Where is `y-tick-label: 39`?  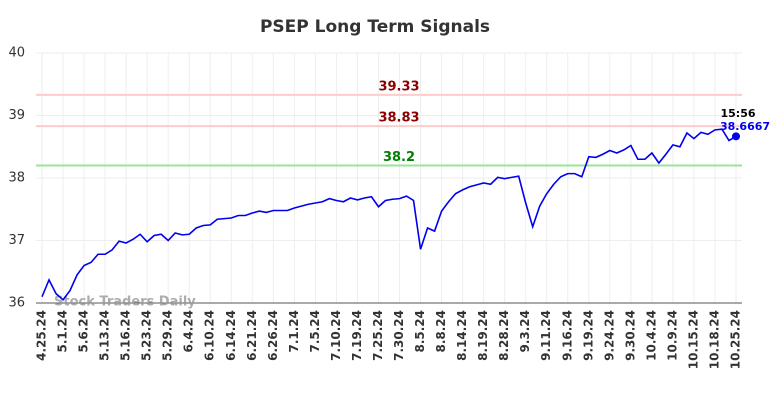
y-tick-label: 39 is located at coordinates (16, 115).